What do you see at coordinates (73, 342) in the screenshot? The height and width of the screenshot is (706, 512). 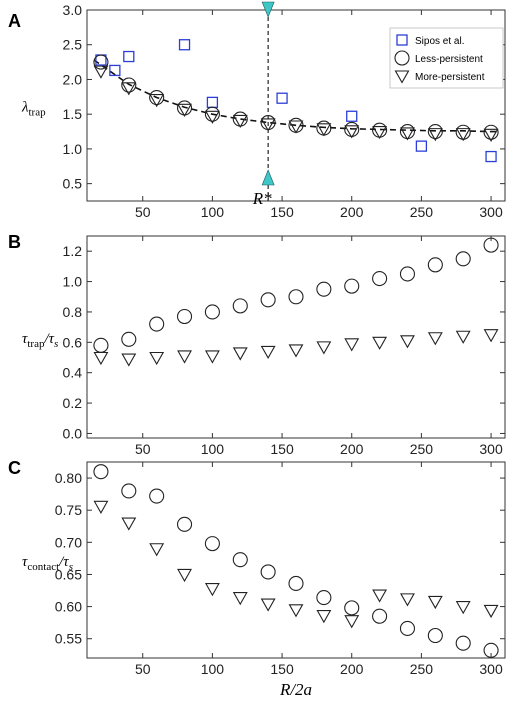 I see `y-tick-label: 0.6` at bounding box center [73, 342].